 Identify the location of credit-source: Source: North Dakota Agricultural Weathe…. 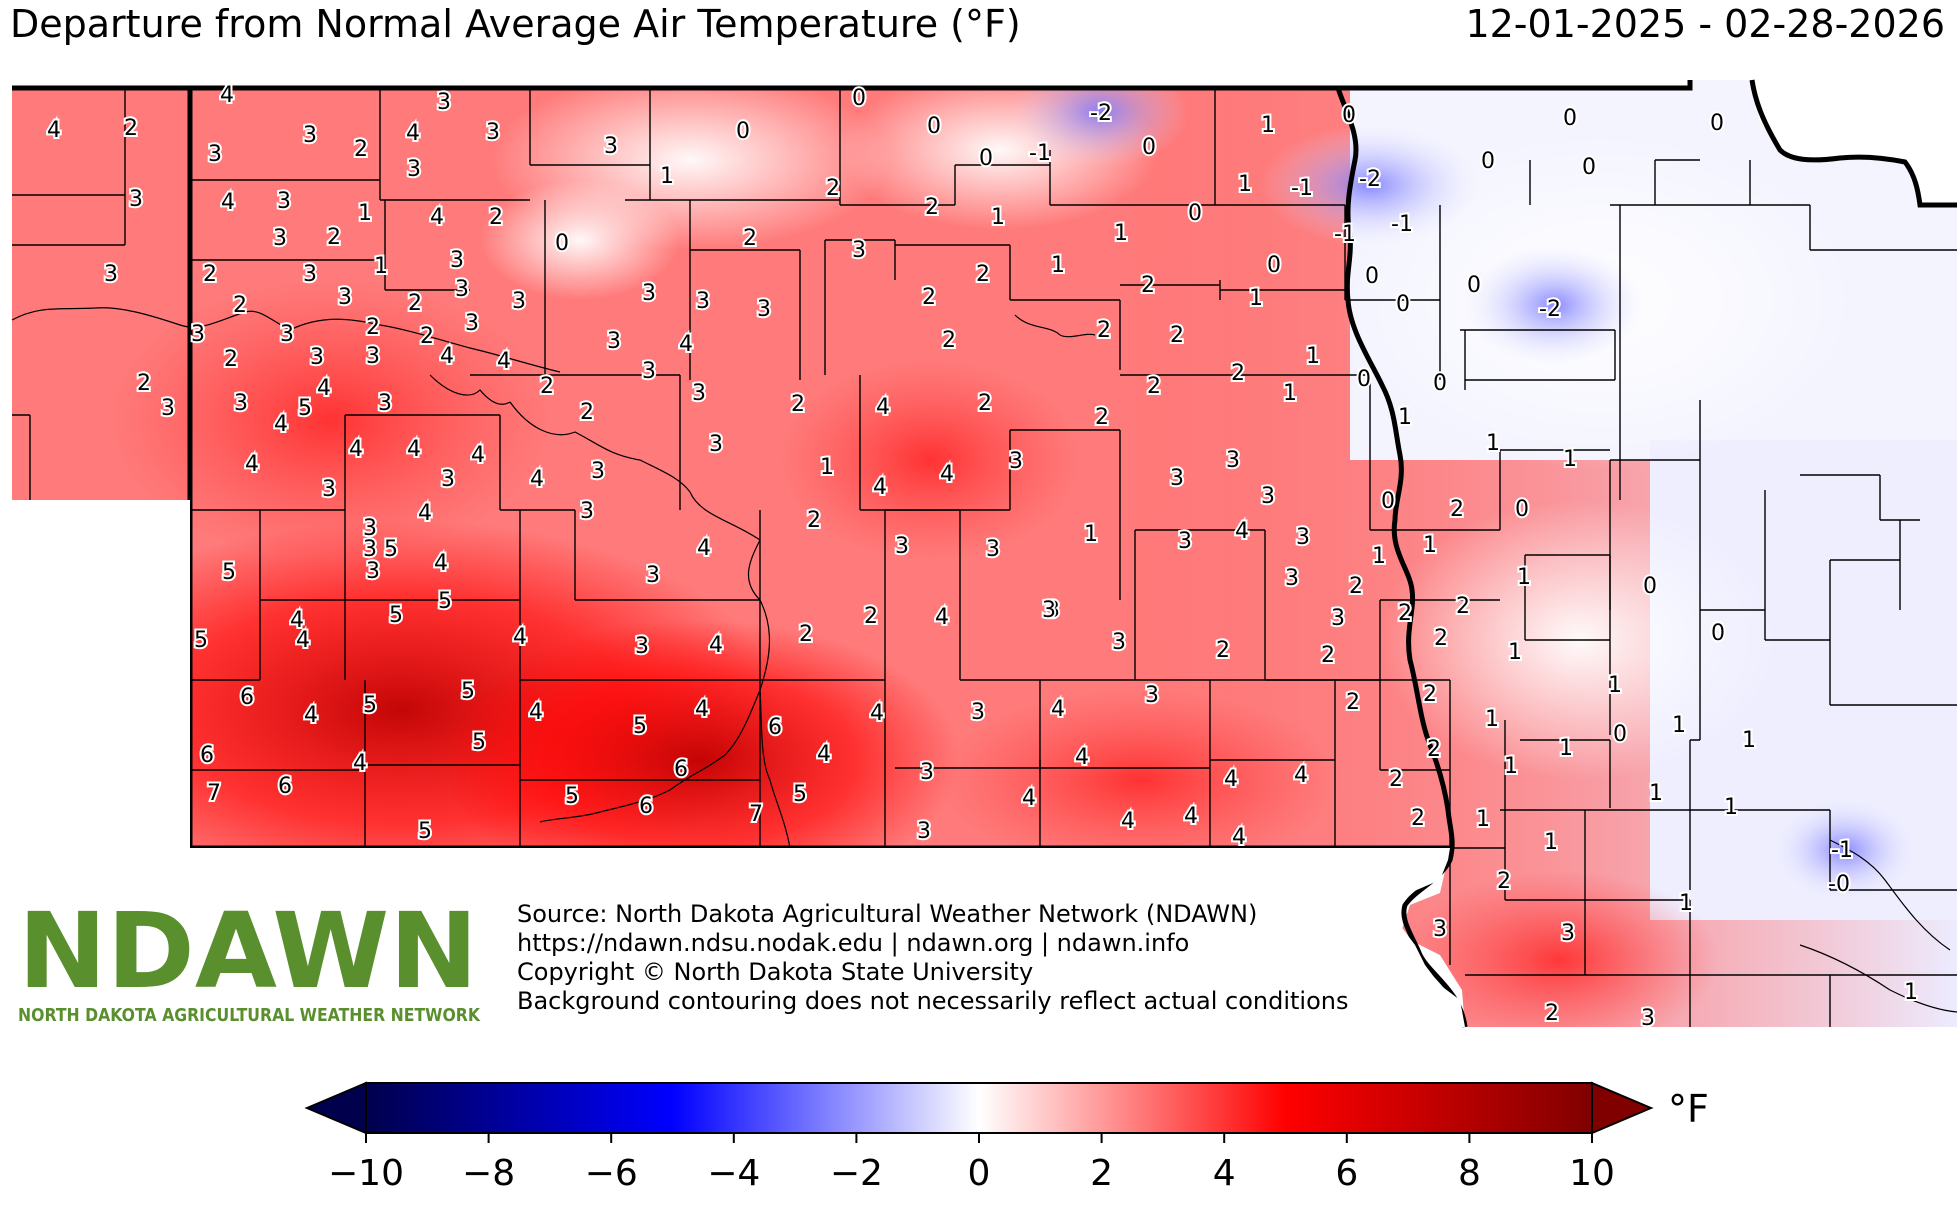
(887, 914).